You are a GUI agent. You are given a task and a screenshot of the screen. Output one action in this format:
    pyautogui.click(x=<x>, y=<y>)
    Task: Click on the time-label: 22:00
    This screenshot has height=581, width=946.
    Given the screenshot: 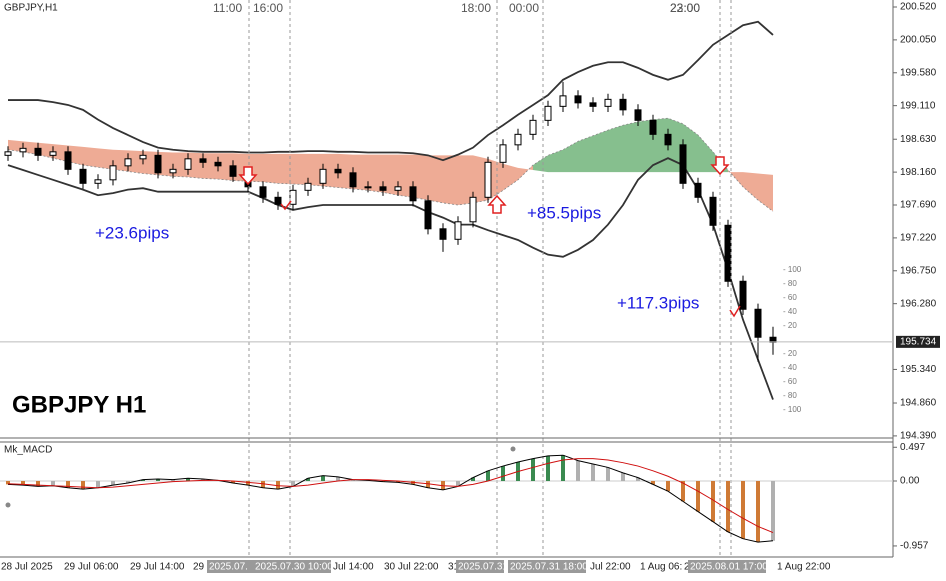 What is the action you would take?
    pyautogui.click(x=685, y=8)
    